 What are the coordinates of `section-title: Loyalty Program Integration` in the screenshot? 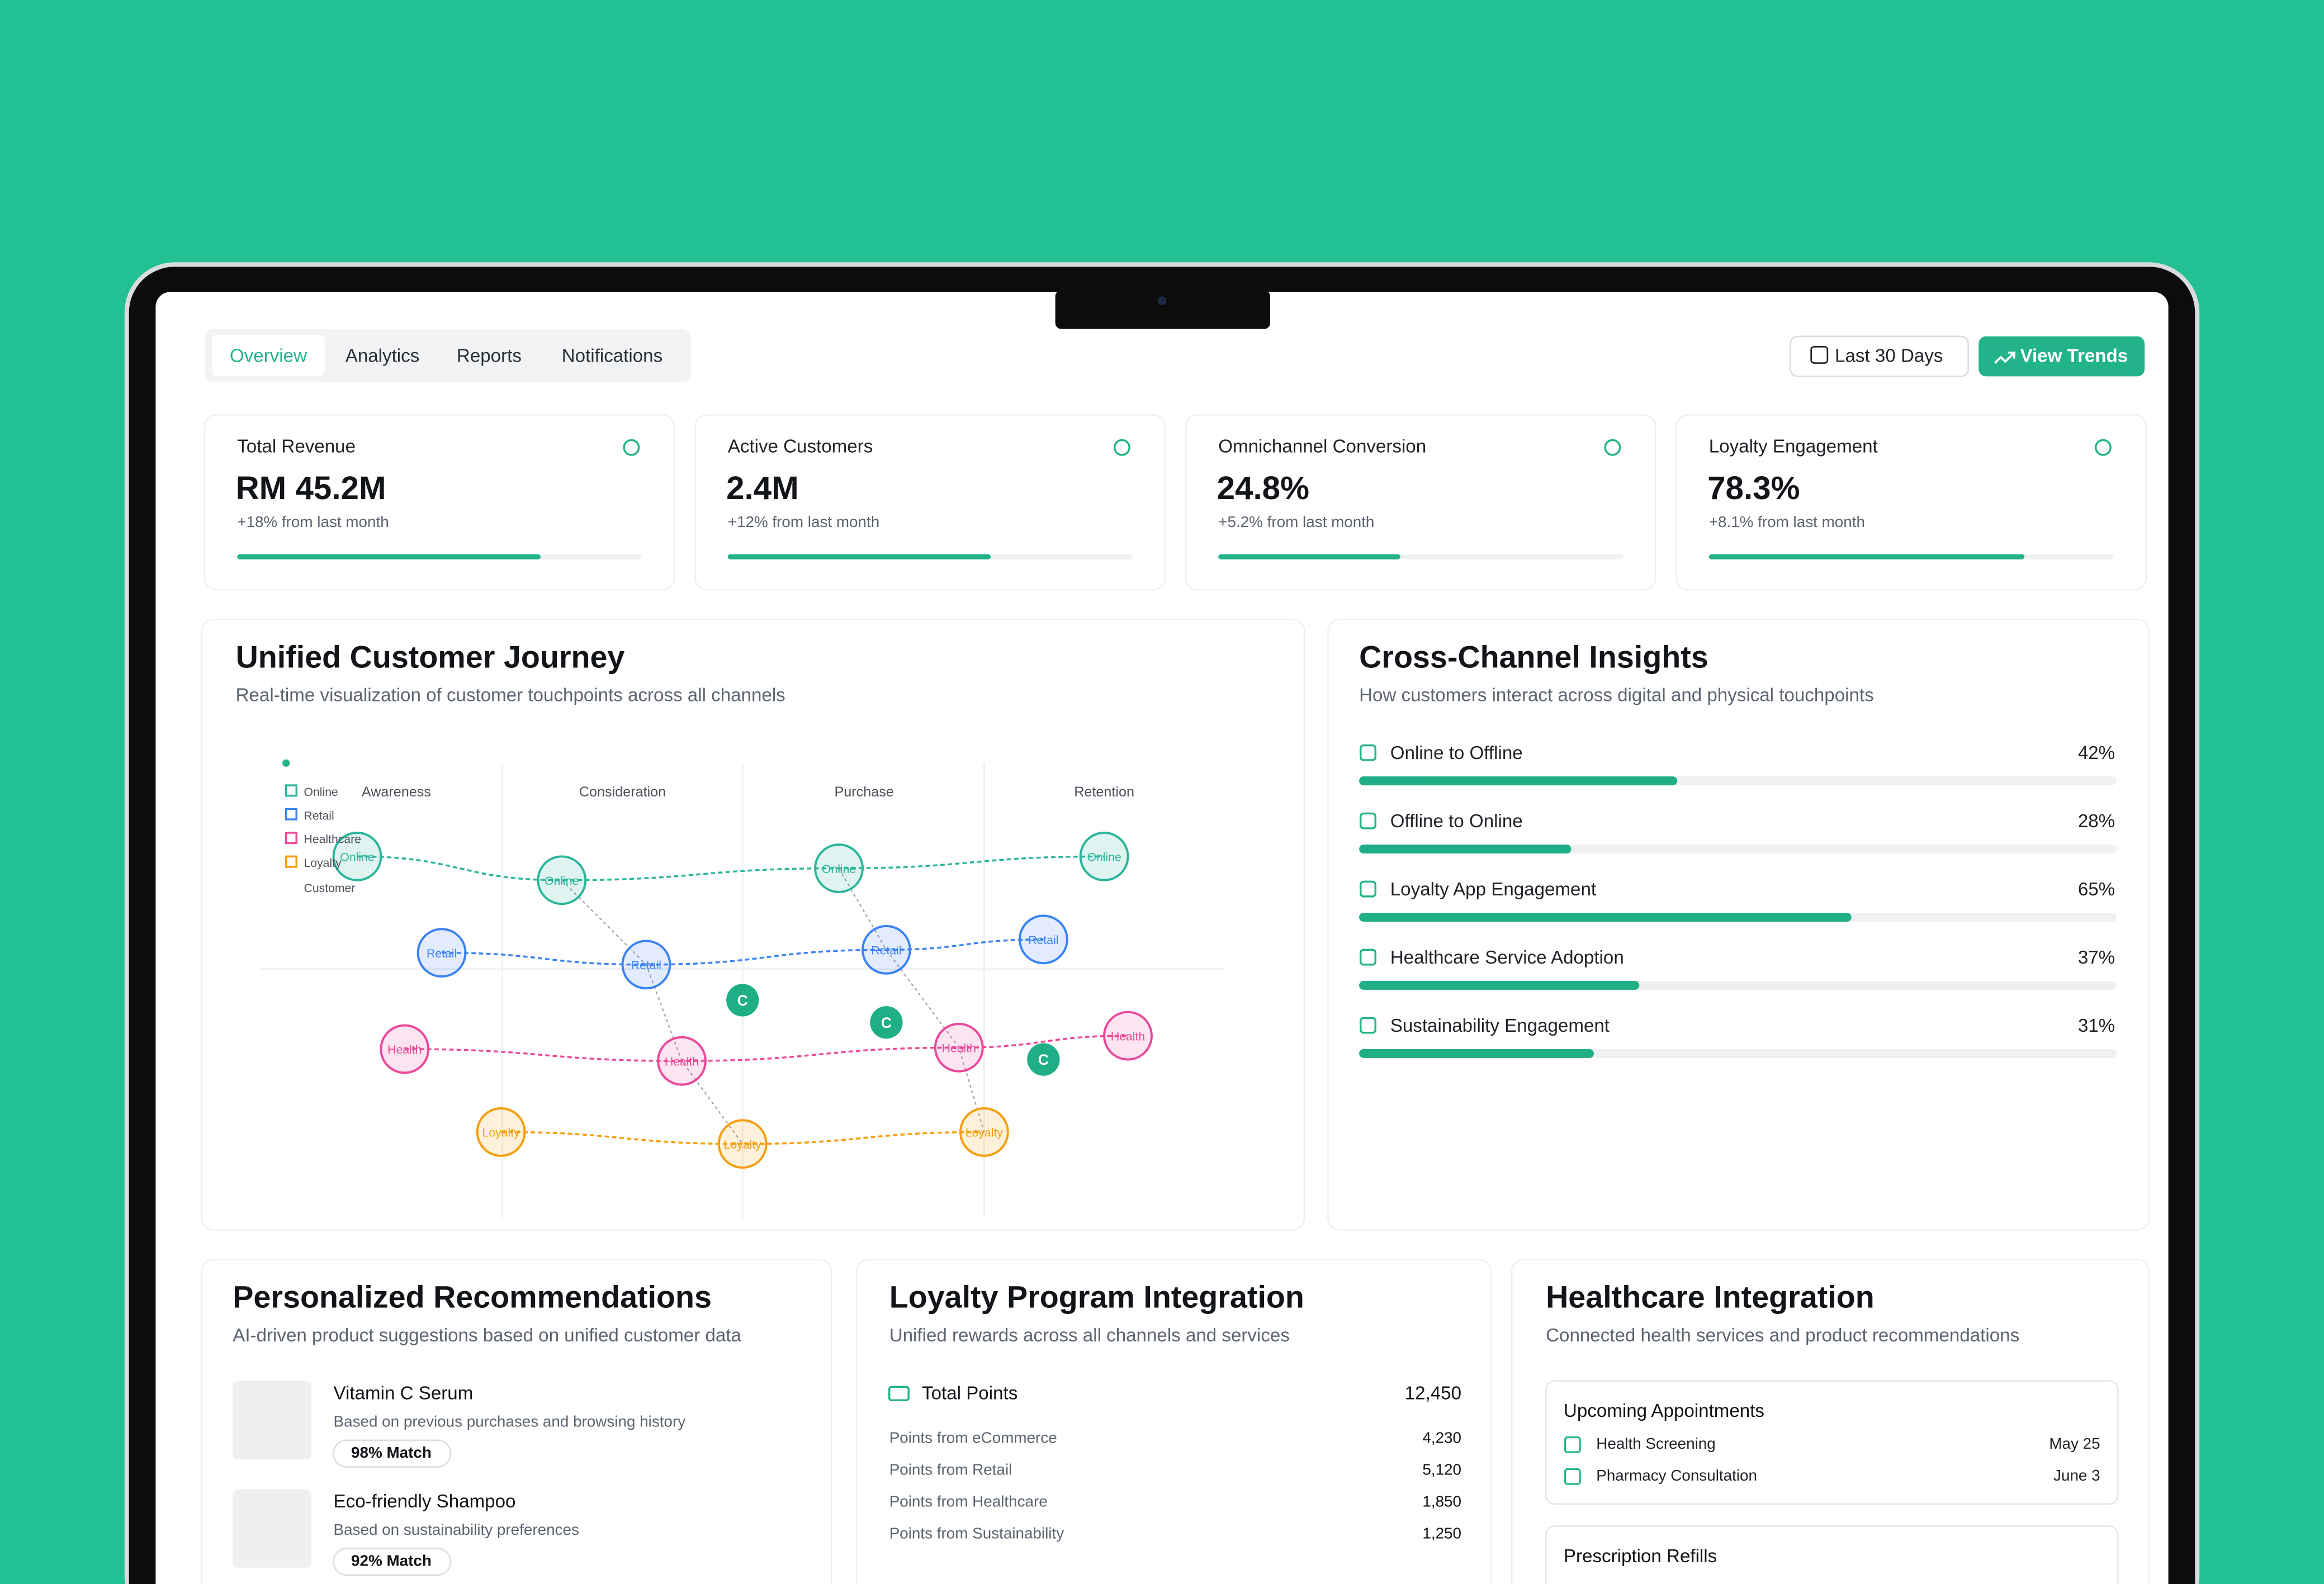 It's located at (1096, 1298).